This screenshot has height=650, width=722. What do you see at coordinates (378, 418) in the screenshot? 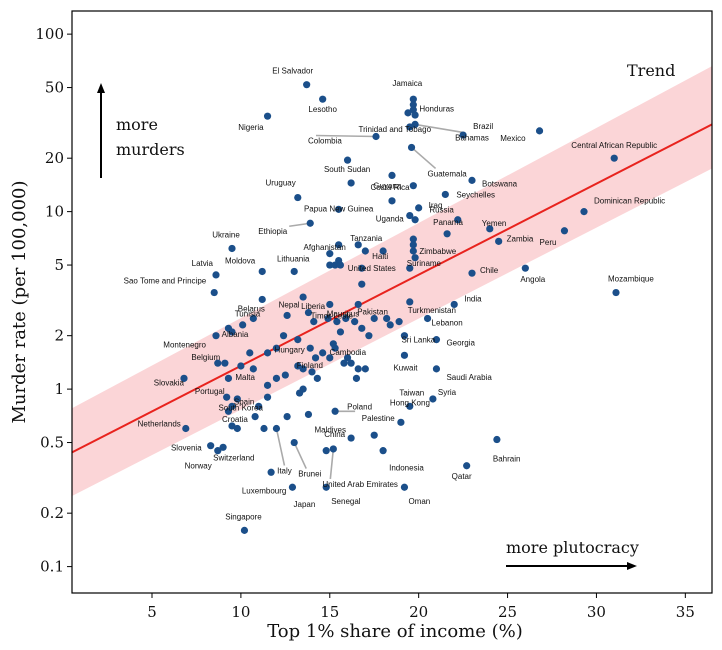
I see `country-label: Palestine` at bounding box center [378, 418].